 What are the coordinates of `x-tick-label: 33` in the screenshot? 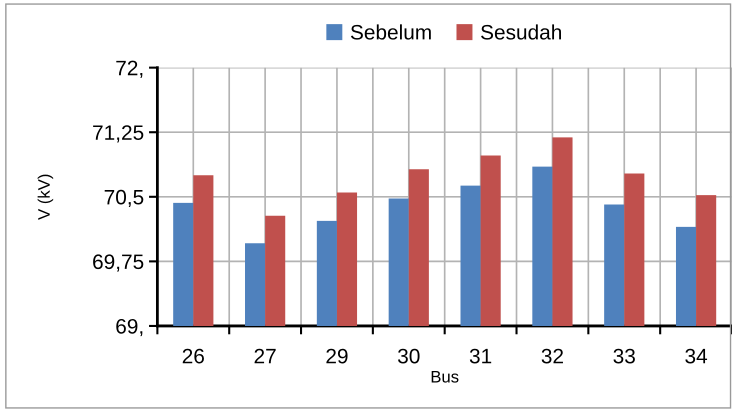 It's located at (624, 356).